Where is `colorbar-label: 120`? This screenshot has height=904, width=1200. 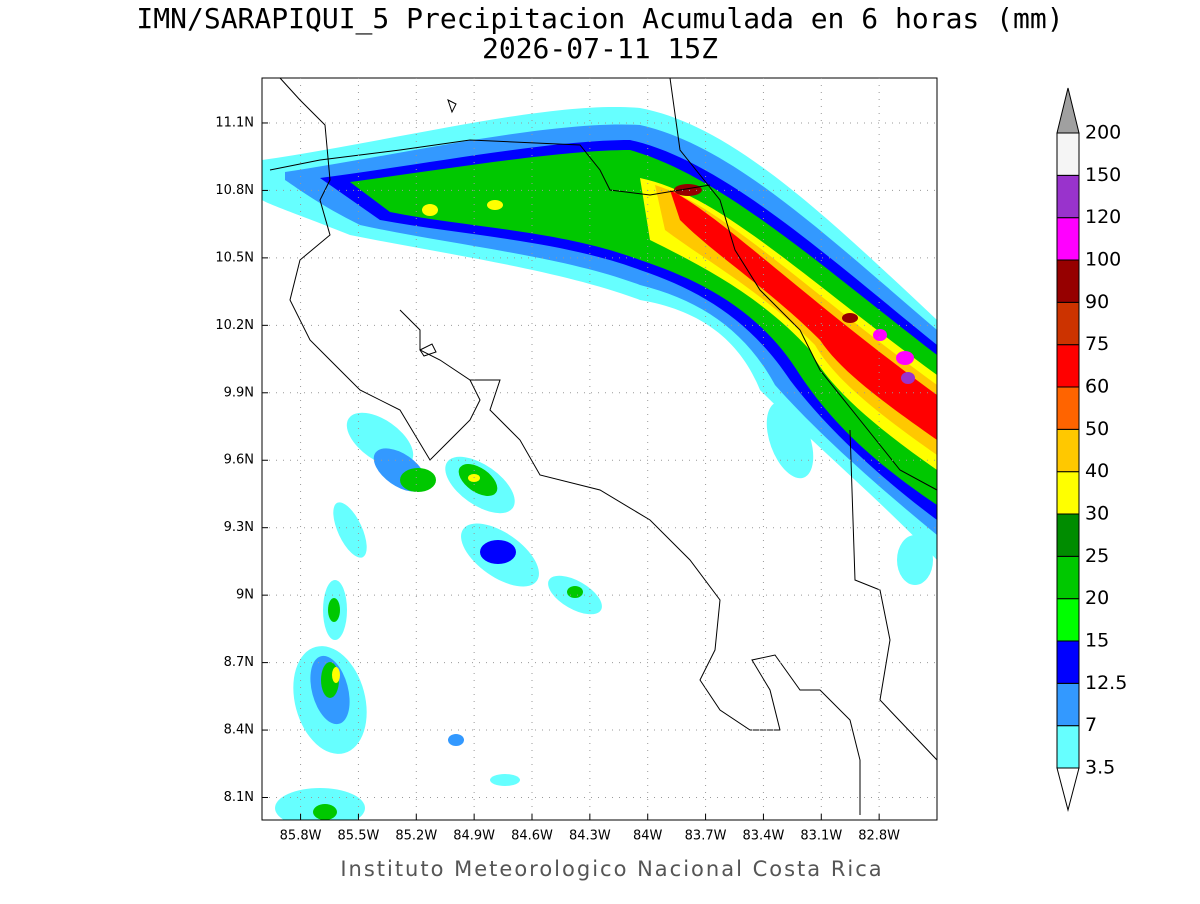
colorbar-label: 120 is located at coordinates (1103, 217).